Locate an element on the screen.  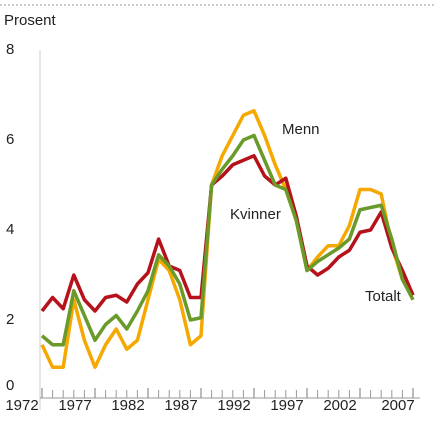
x-tick-label: 1977 is located at coordinates (74, 405).